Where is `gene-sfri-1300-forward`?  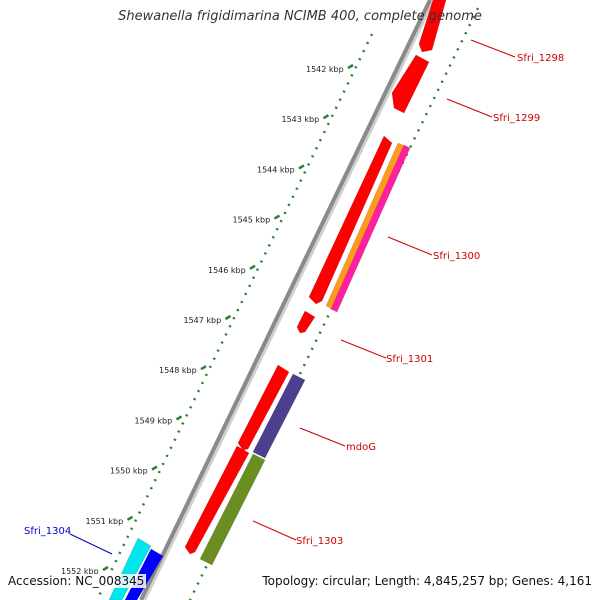 gene-sfri-1300-forward is located at coordinates (350, 220).